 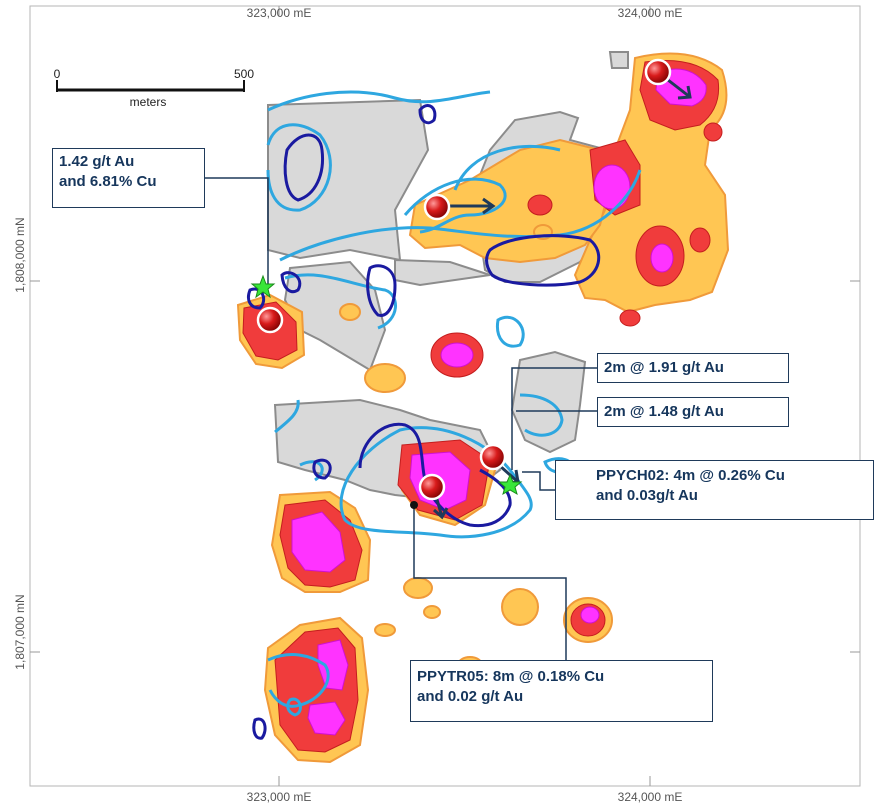 What do you see at coordinates (647, 495) in the screenshot?
I see `callout-ppych02-line2: and 0.03g/t Au` at bounding box center [647, 495].